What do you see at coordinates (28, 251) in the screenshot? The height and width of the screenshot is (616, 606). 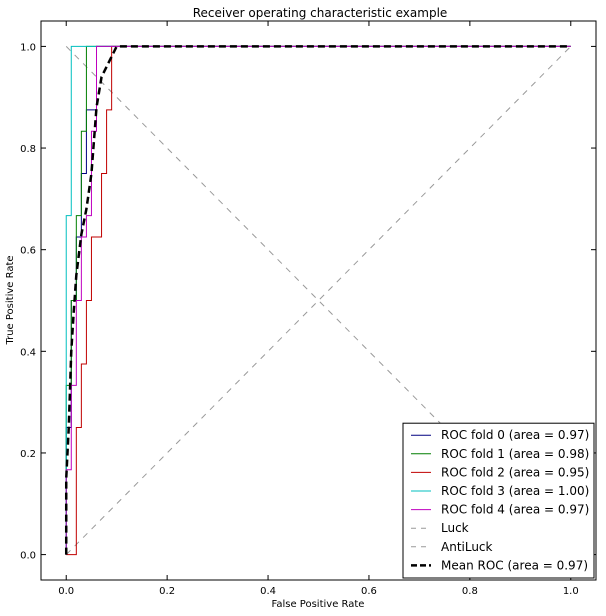 I see `y-tick-label: 0.6` at bounding box center [28, 251].